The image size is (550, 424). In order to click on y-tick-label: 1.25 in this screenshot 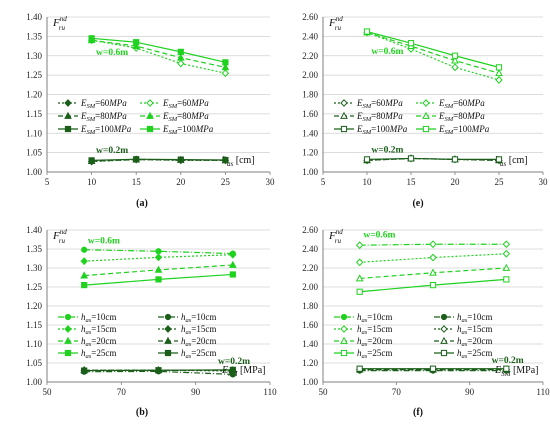, I will do `click(34, 75)`.